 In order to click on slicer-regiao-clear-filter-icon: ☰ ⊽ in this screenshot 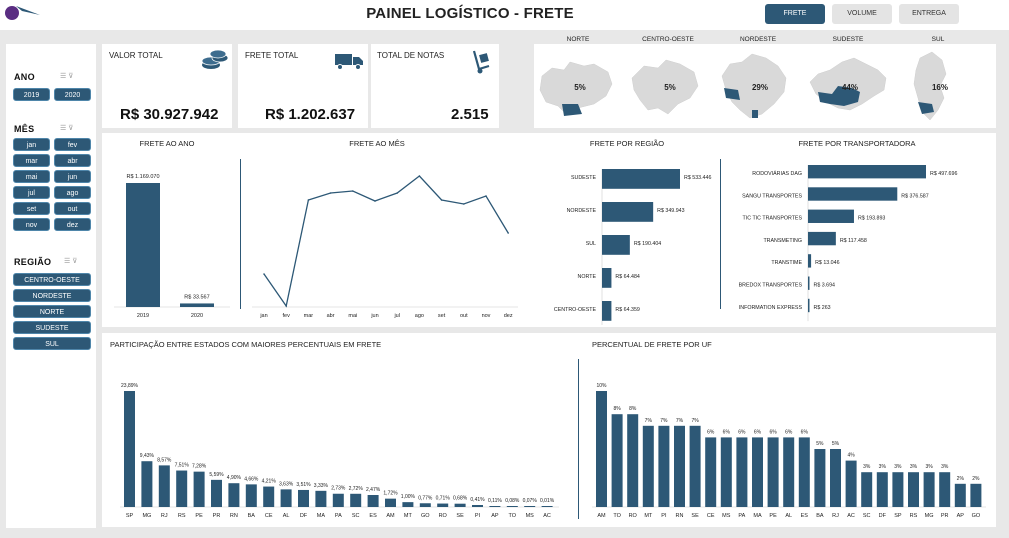, I will do `click(71, 261)`.